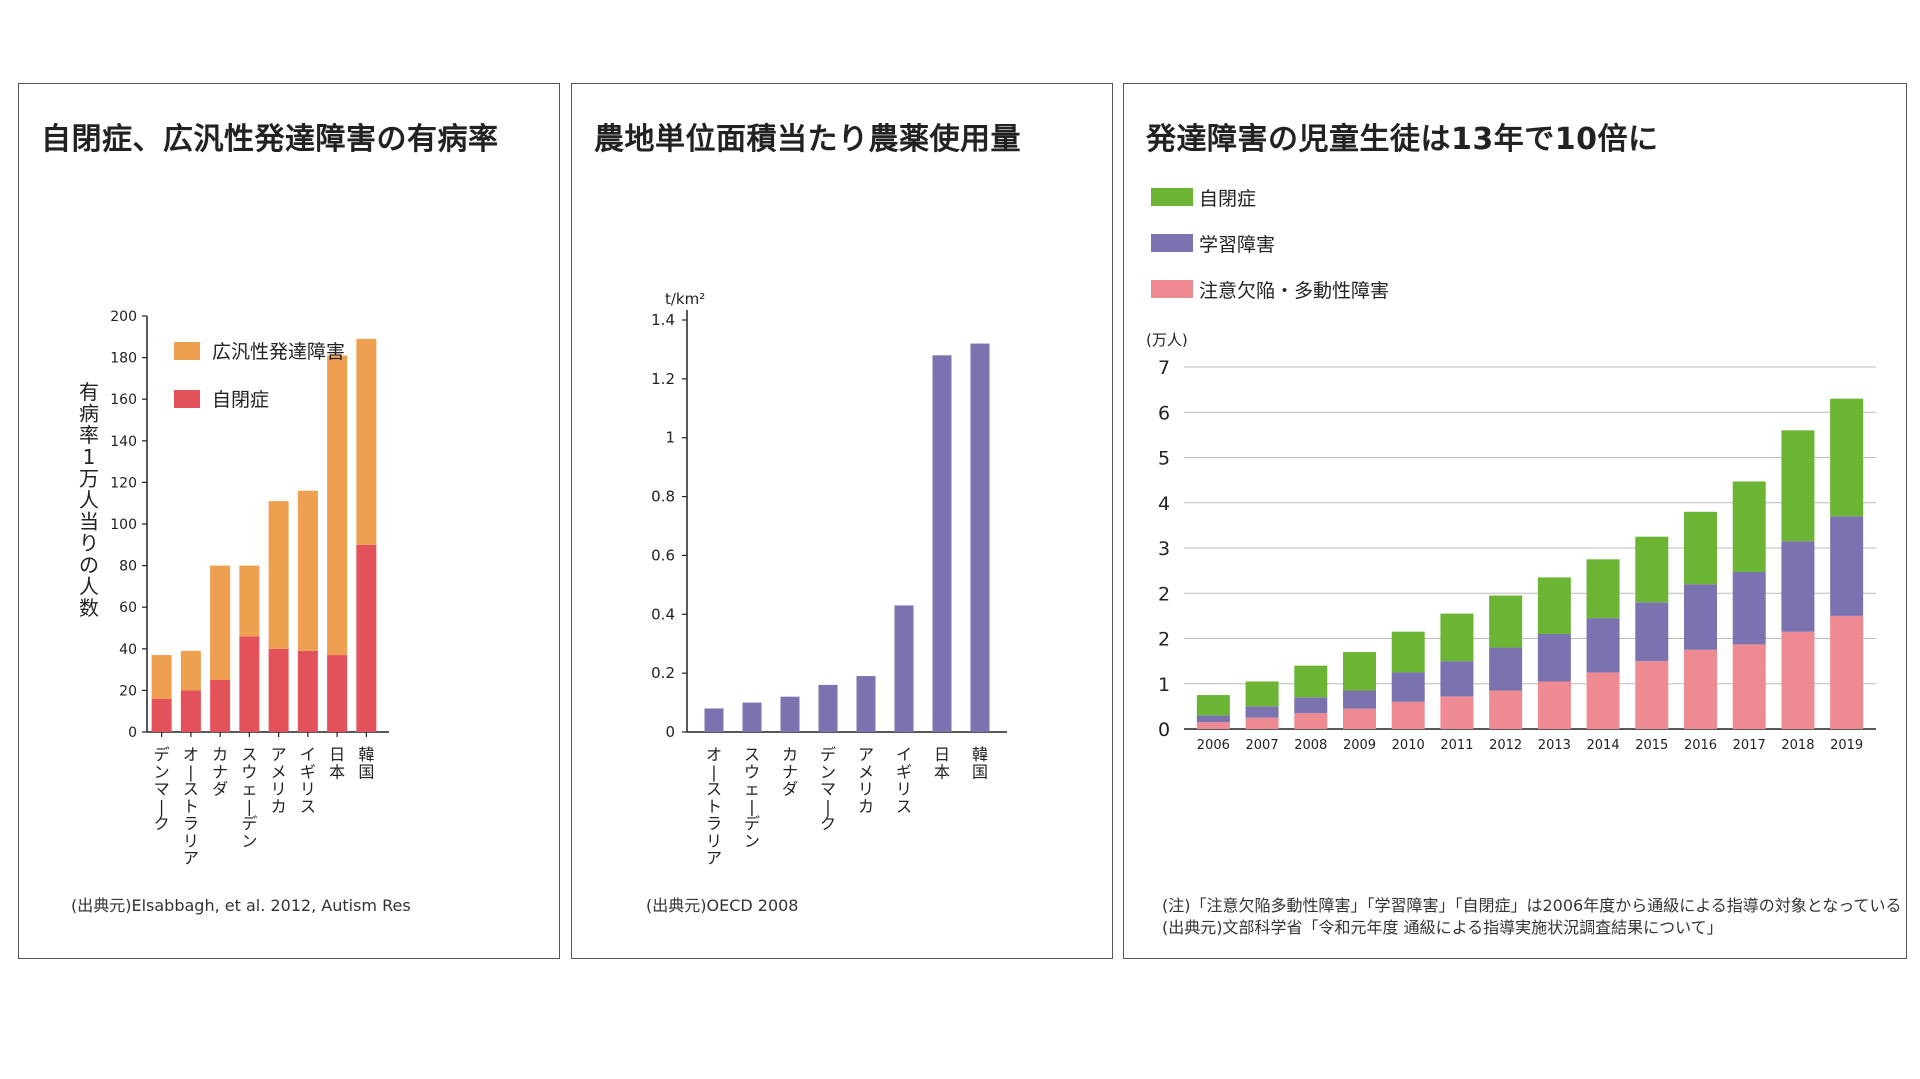 This screenshot has height=1079, width=1920. What do you see at coordinates (308, 780) in the screenshot?
I see `x-tick-label: イギリス` at bounding box center [308, 780].